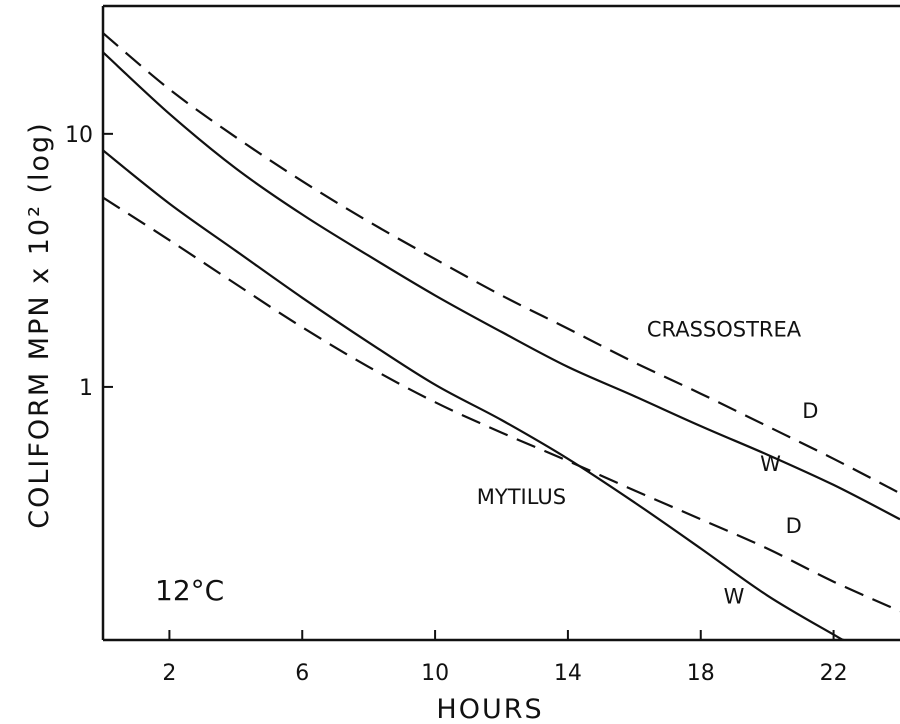  Describe the element at coordinates (521, 497) in the screenshot. I see `annotation-mytilus: MYTILUS` at that location.